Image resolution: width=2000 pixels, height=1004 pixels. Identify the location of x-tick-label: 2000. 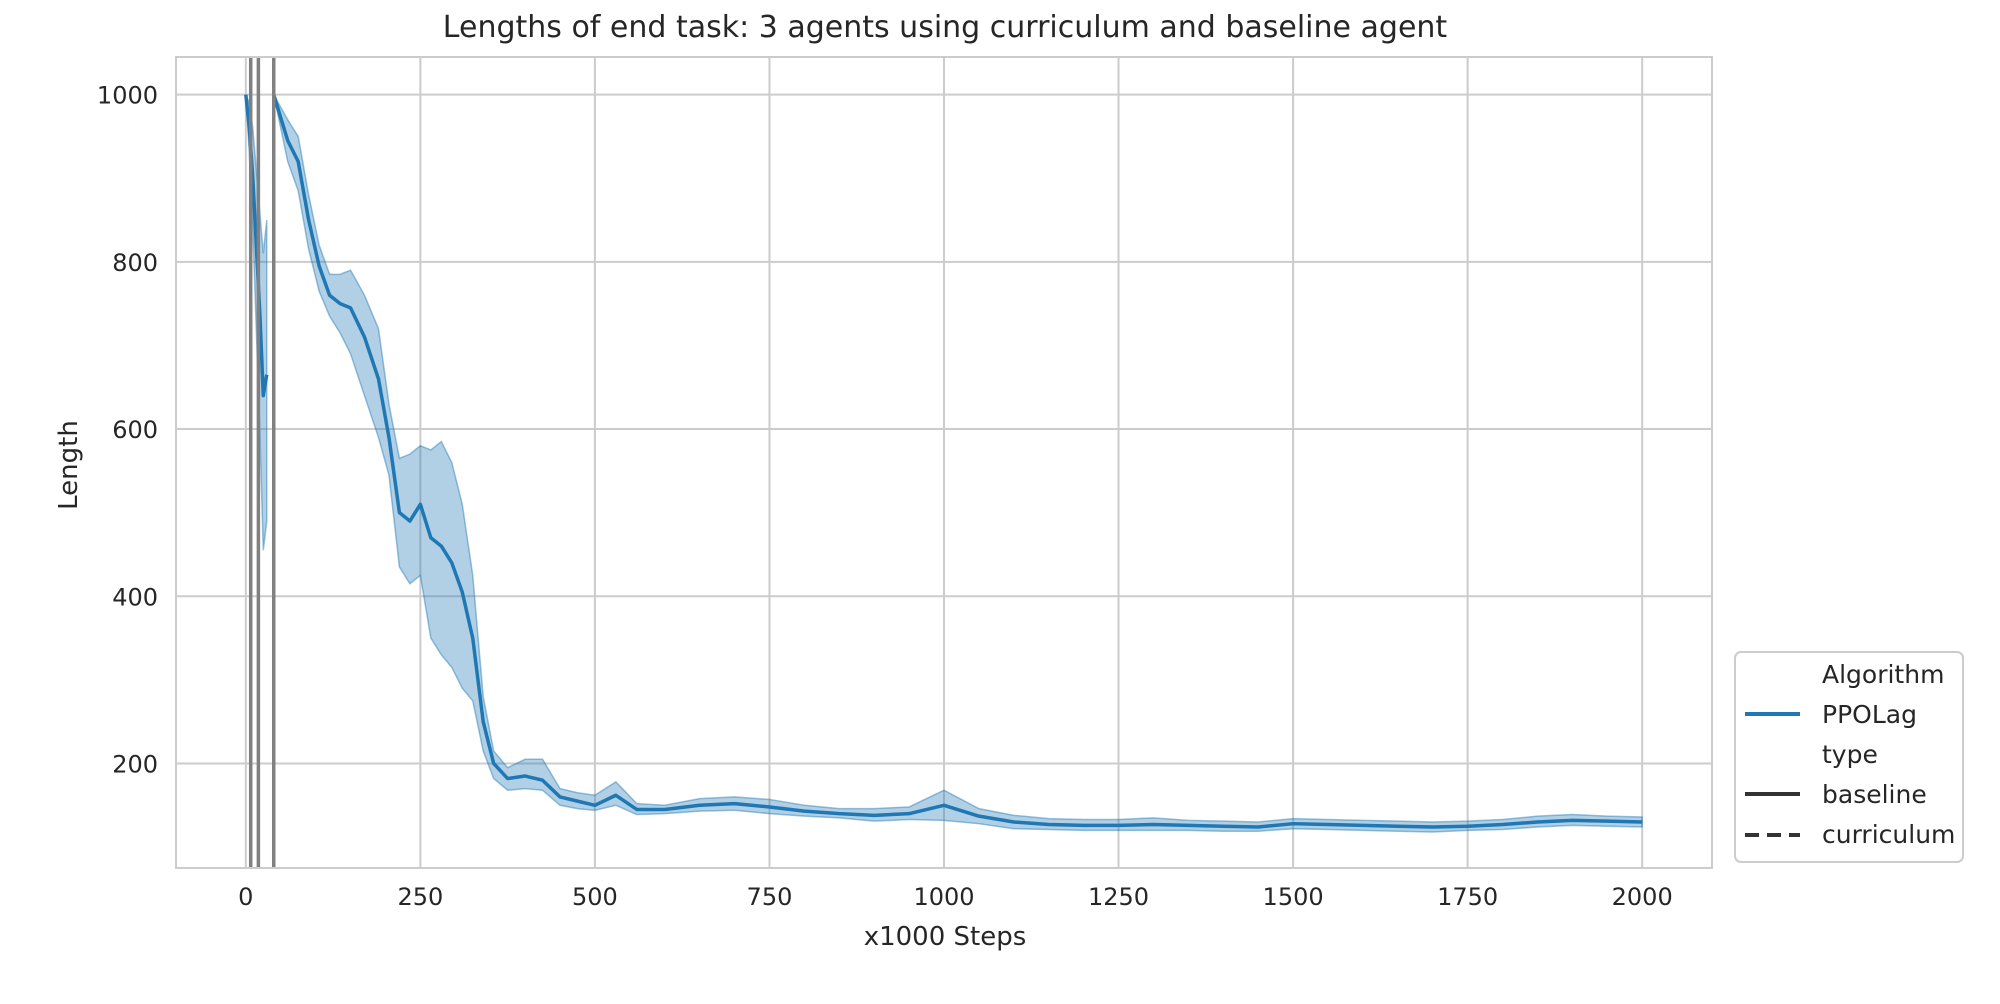
(1642, 897).